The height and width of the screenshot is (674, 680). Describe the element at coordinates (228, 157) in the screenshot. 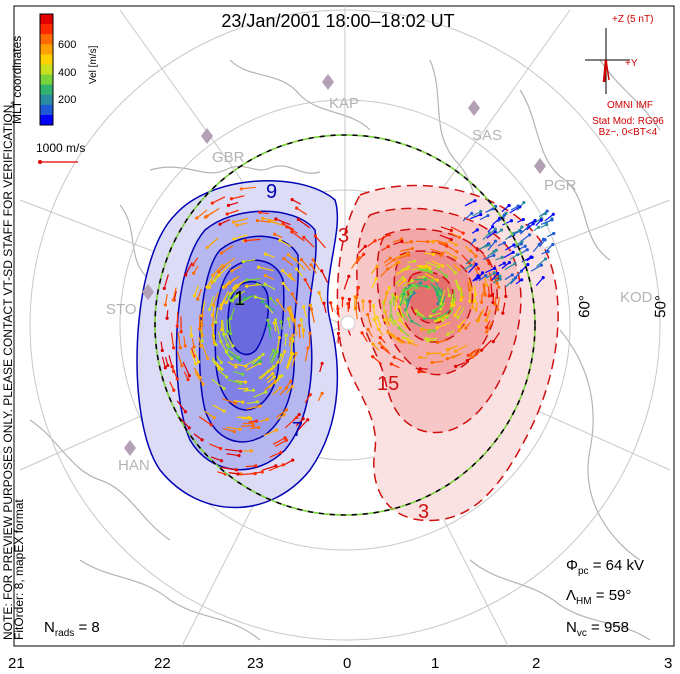

I see `station-gbr: GBR` at that location.